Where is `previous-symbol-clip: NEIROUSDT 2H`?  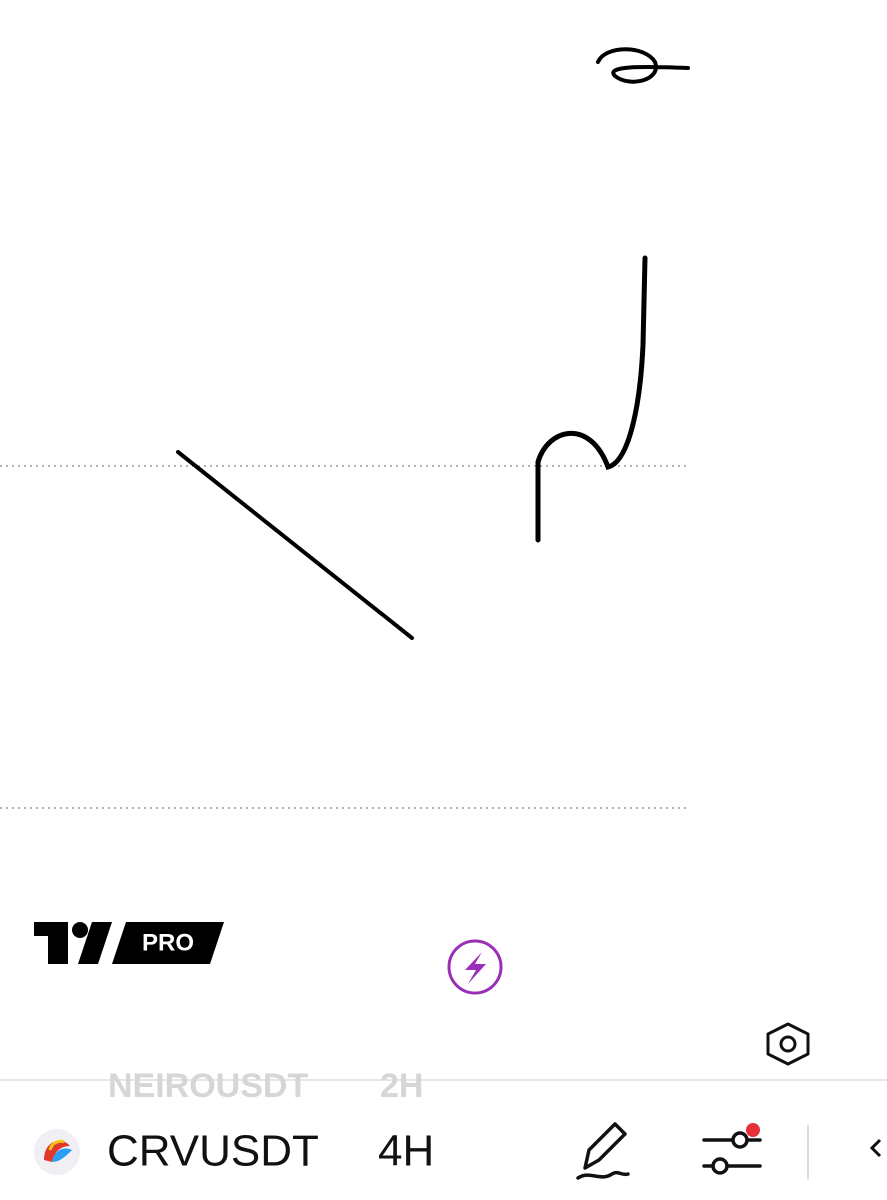 previous-symbol-clip: NEIROUSDT 2H is located at coordinates (265, 1086).